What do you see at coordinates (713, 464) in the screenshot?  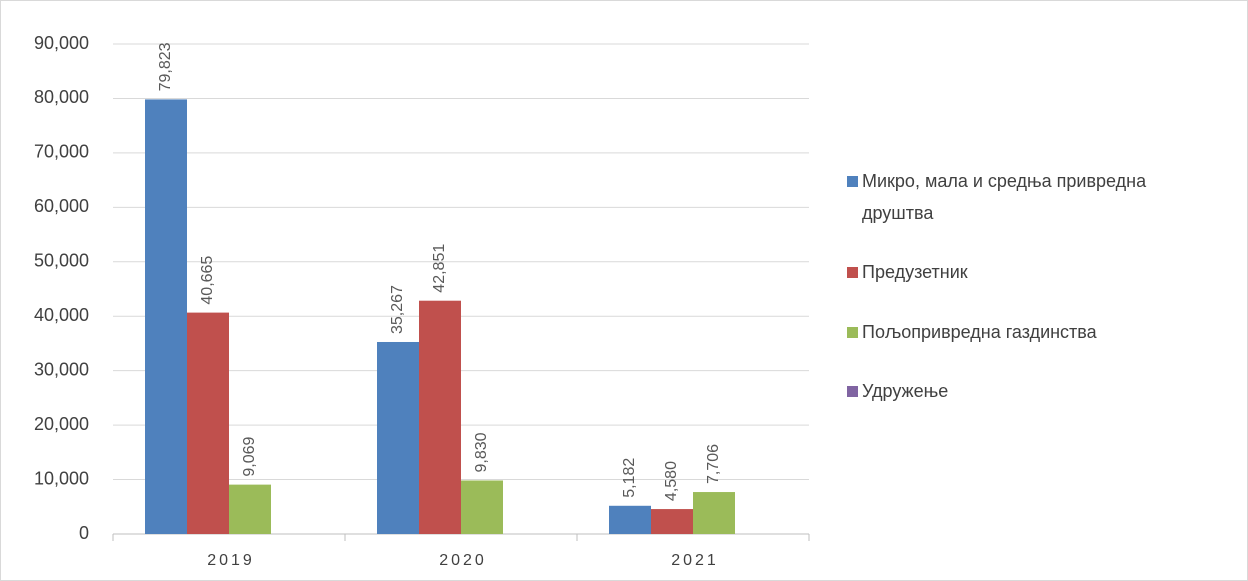 I see `value-label: 7,706` at bounding box center [713, 464].